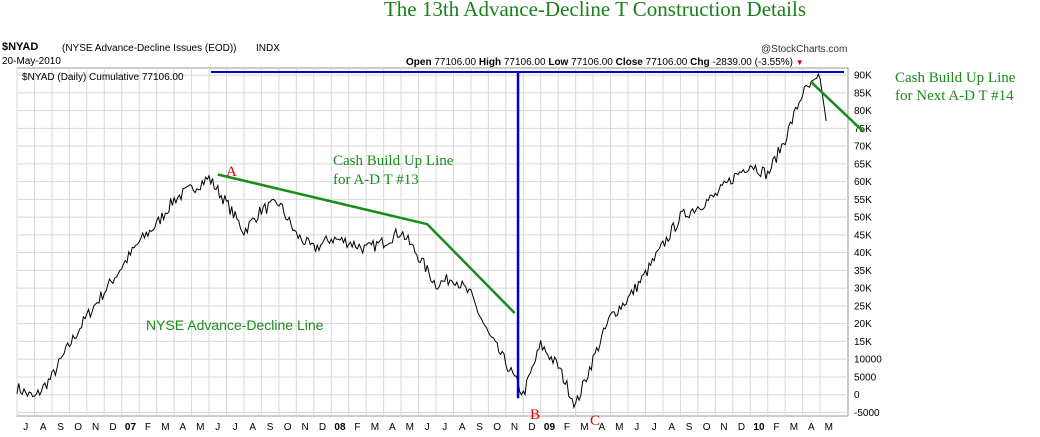  I want to click on high-value: 77106.00, so click(524, 62).